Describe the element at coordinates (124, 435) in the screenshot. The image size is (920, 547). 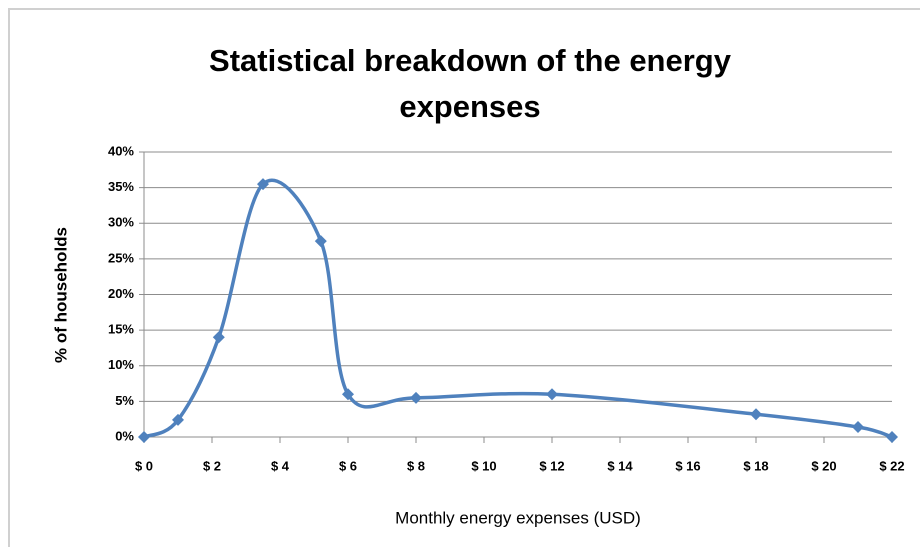
I see `y-tick-label: 0%` at that location.